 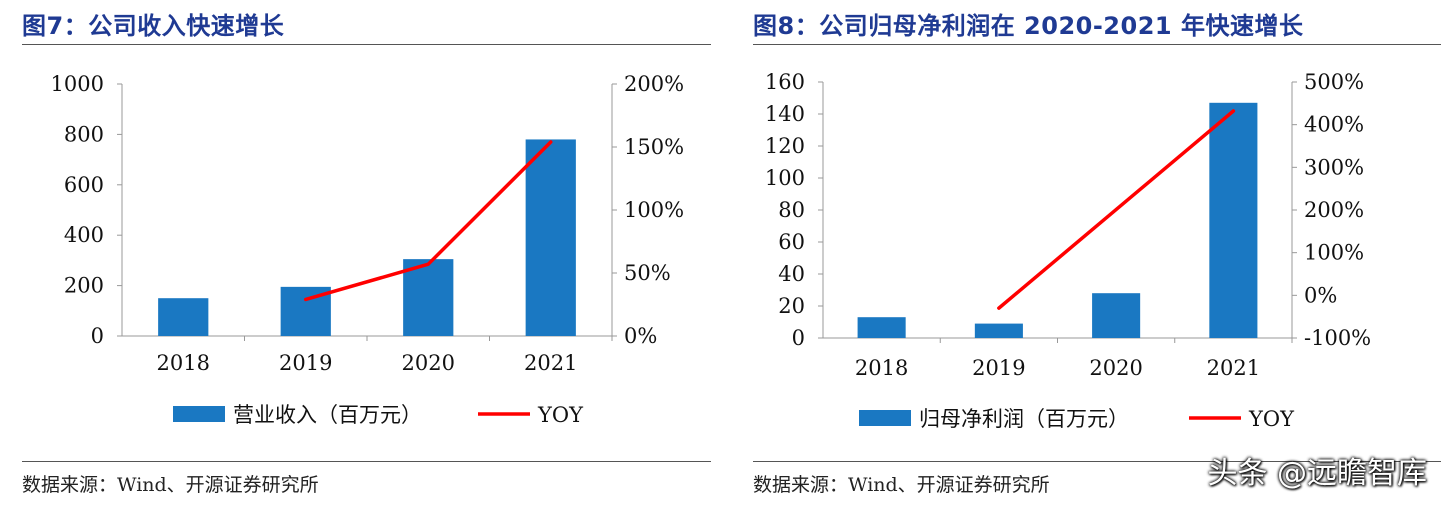 What do you see at coordinates (1097, 44) in the screenshot?
I see `figure-8-top-rule` at bounding box center [1097, 44].